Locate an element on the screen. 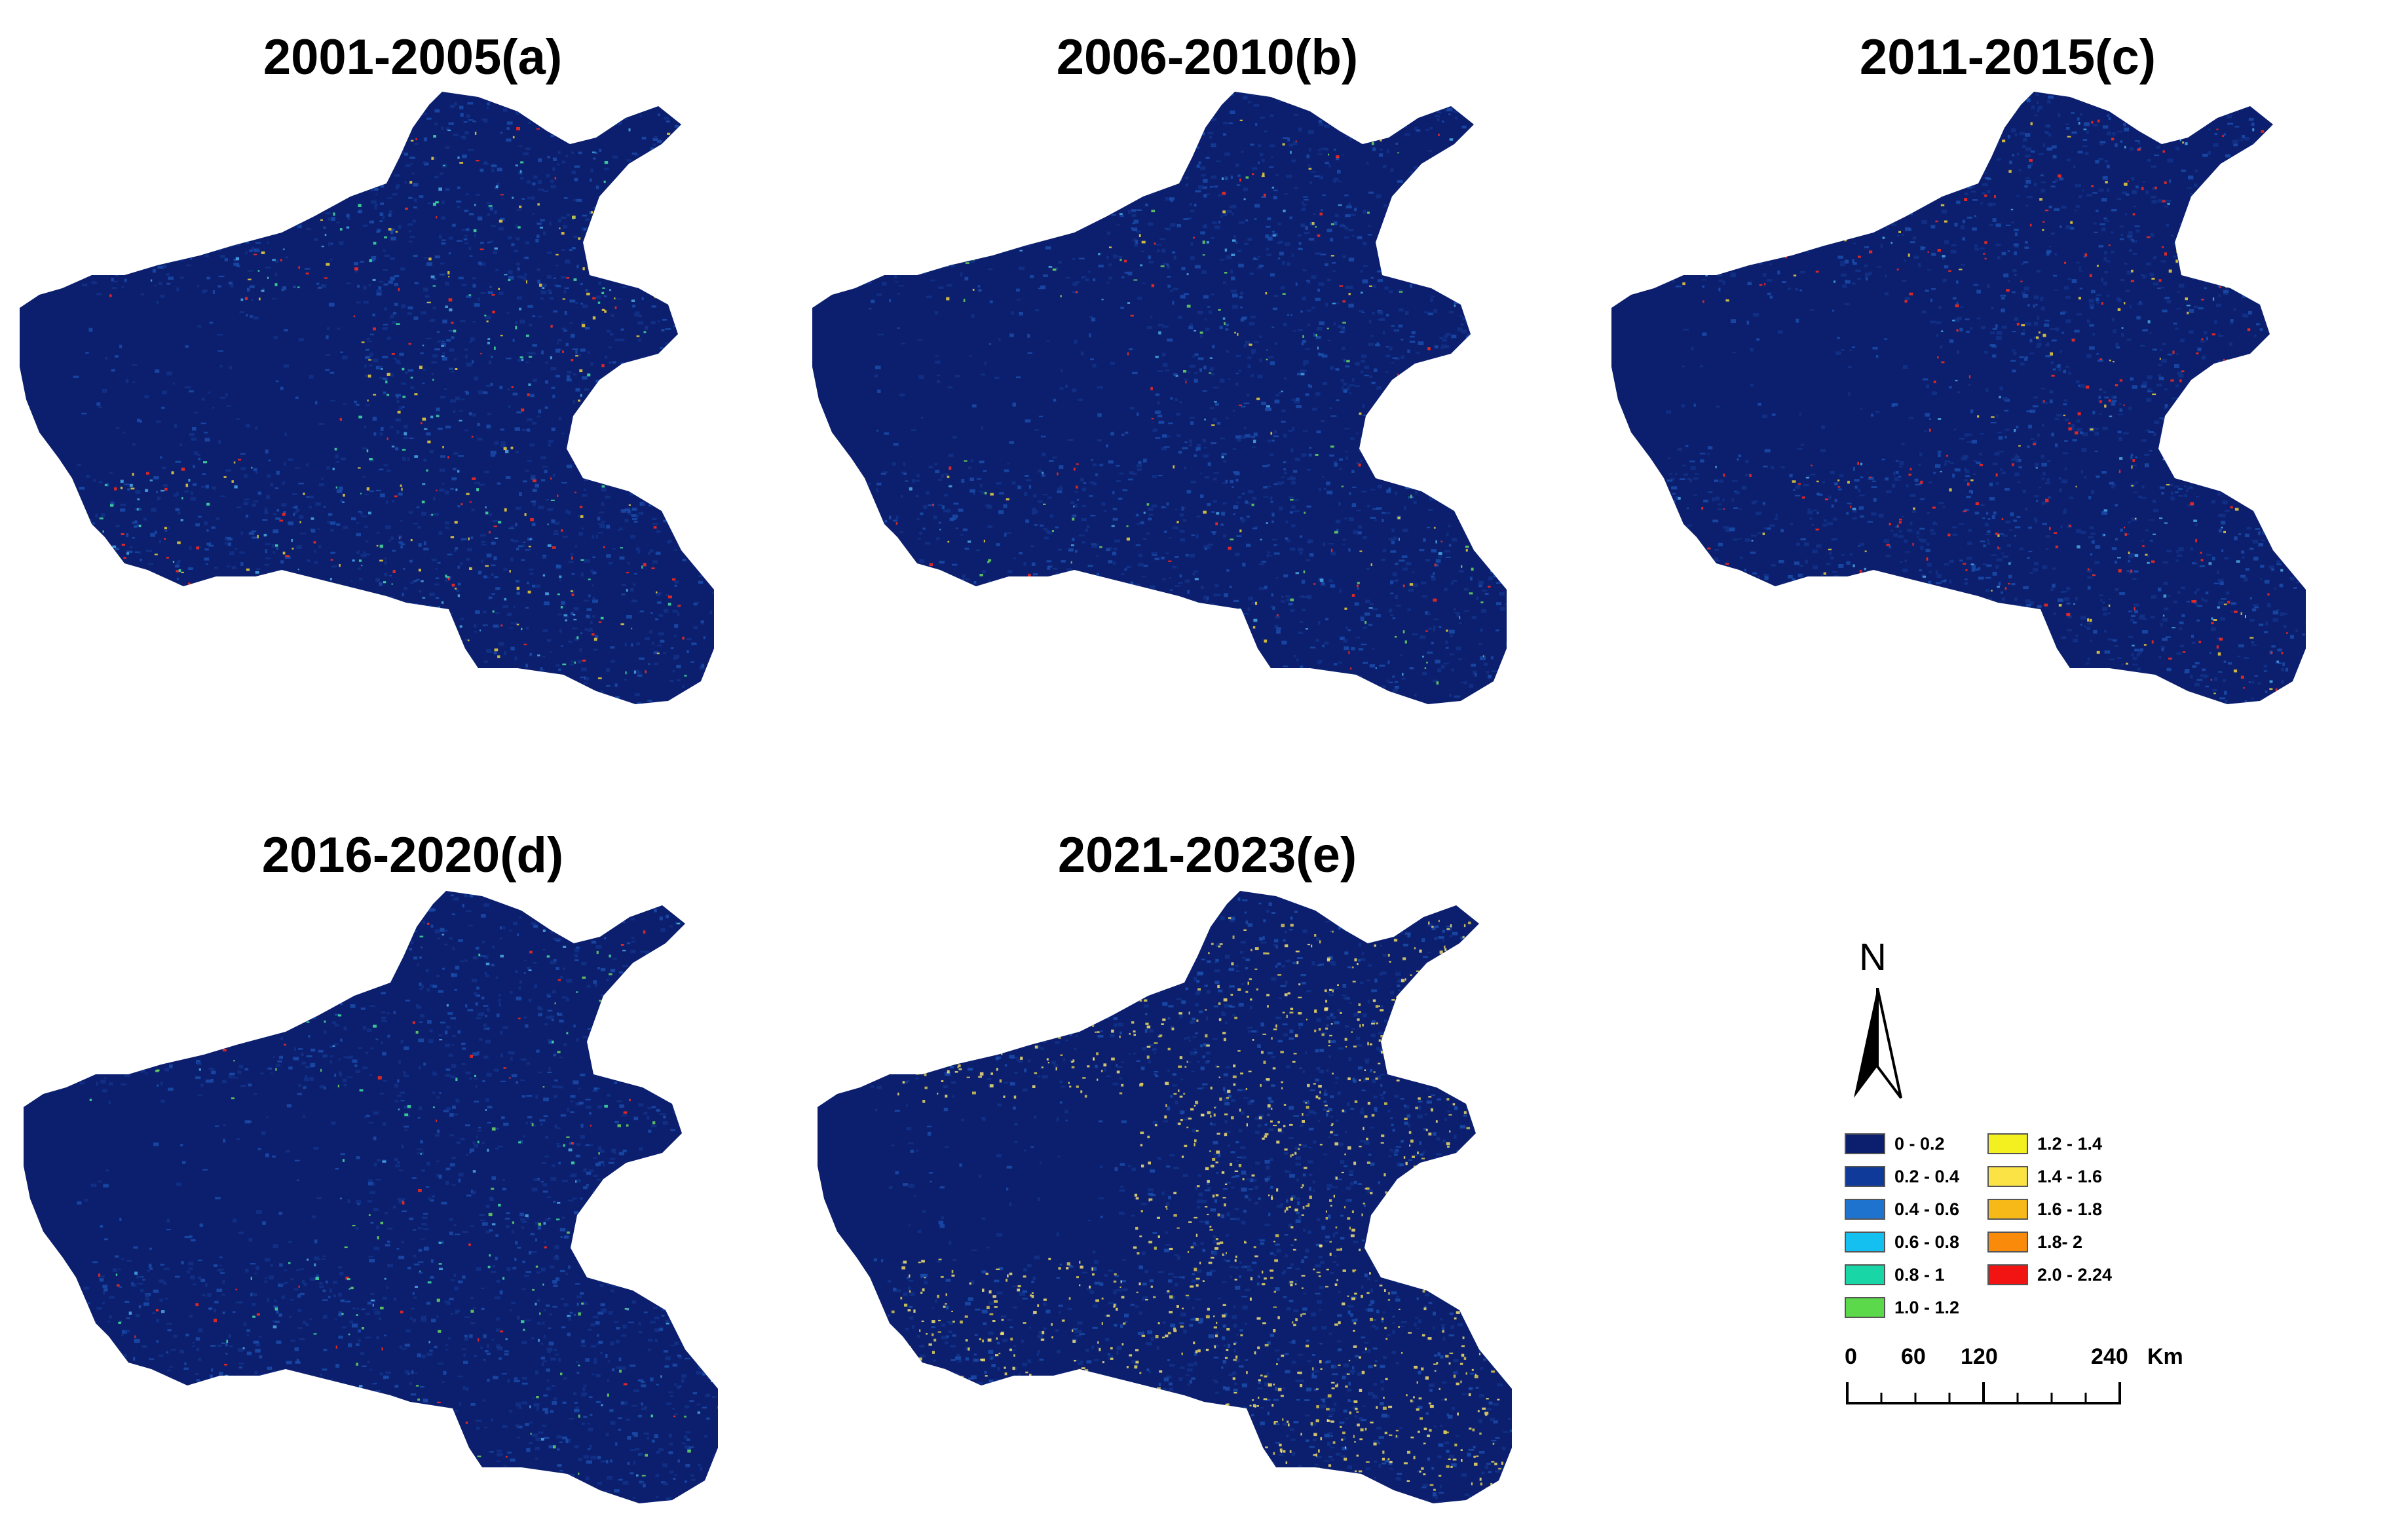  scale-bar is located at coordinates (1983, 1393).